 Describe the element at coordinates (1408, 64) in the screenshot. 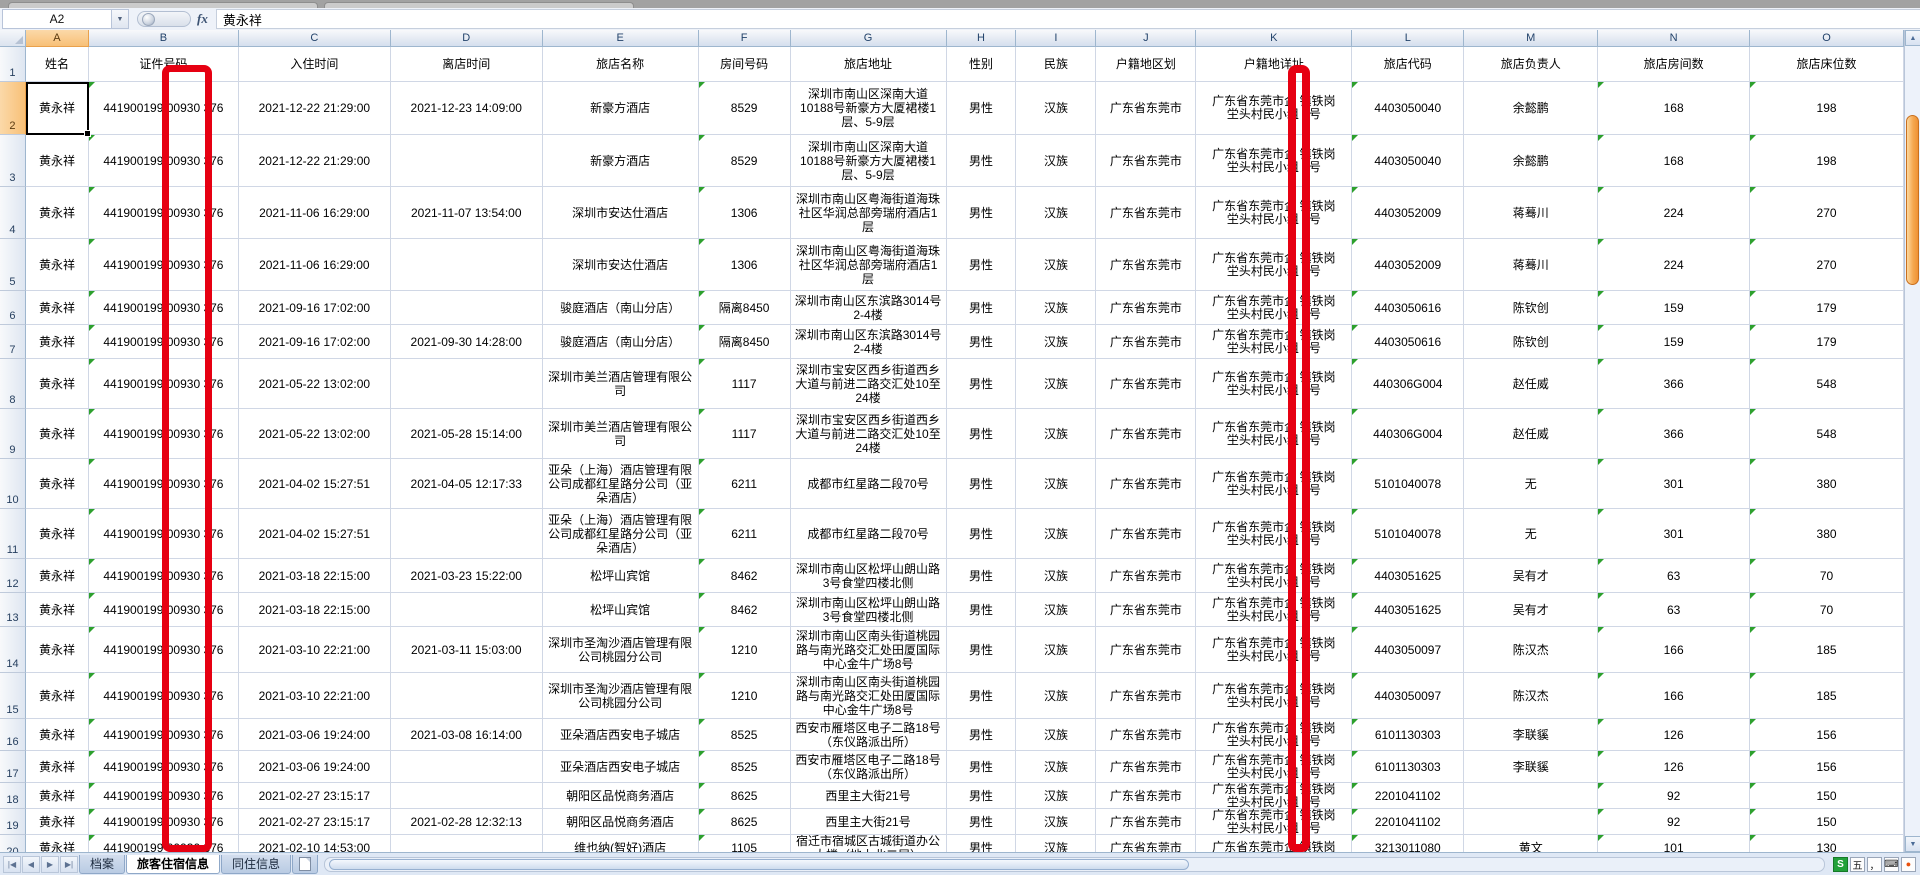

I see `cell-hotel-code: 旅店代码` at that location.